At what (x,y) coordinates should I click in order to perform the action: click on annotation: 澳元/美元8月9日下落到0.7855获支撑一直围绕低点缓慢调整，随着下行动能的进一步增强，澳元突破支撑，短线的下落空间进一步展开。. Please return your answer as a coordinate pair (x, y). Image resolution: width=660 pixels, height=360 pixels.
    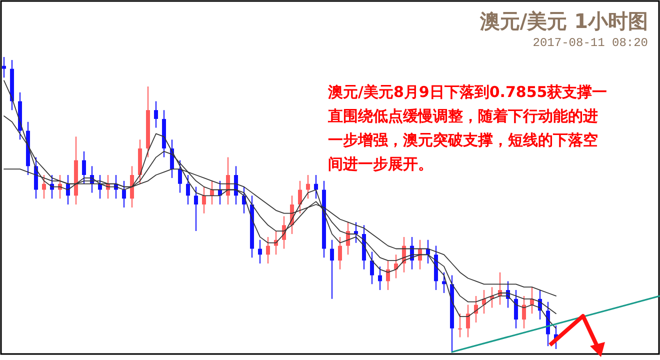
    Looking at the image, I should click on (467, 128).